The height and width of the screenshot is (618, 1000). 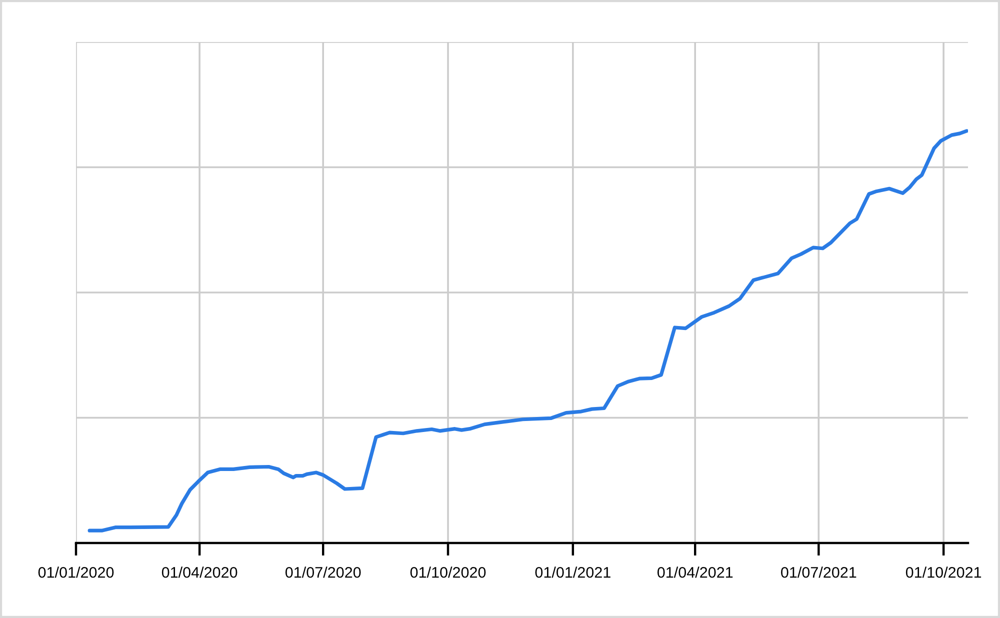 I want to click on x-tick-label: 01/07/2020, so click(x=323, y=572).